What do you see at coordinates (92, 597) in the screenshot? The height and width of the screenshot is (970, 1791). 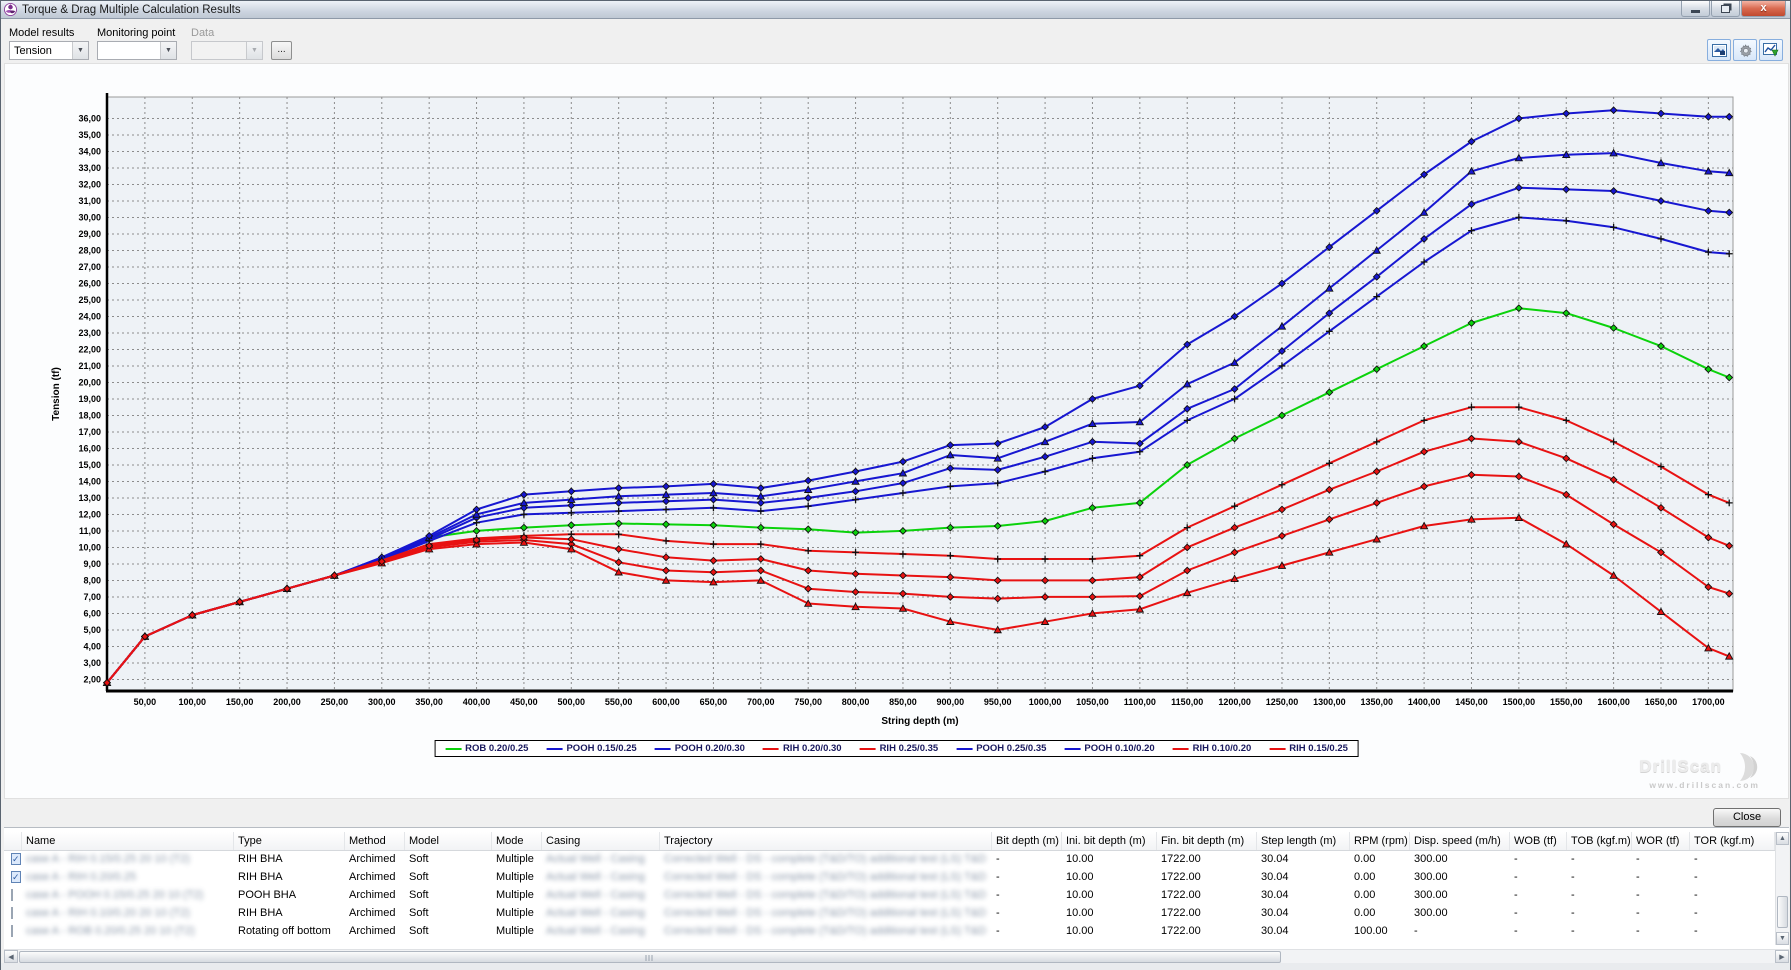 I see `svg-text: 7,00` at bounding box center [92, 597].